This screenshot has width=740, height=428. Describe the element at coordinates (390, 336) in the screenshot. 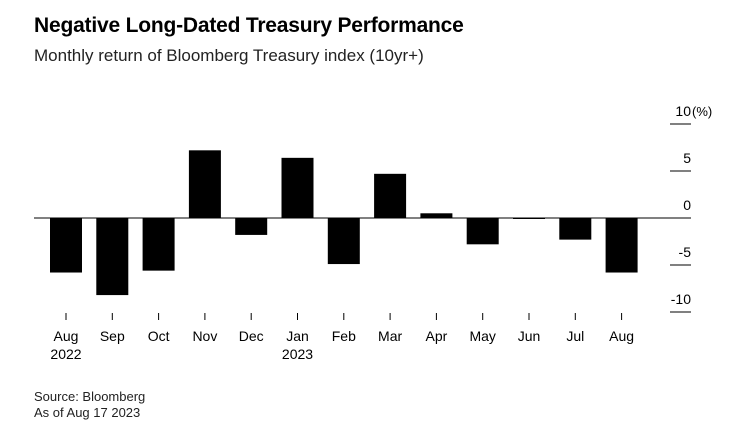

I see `x-tick-label: Mar` at that location.